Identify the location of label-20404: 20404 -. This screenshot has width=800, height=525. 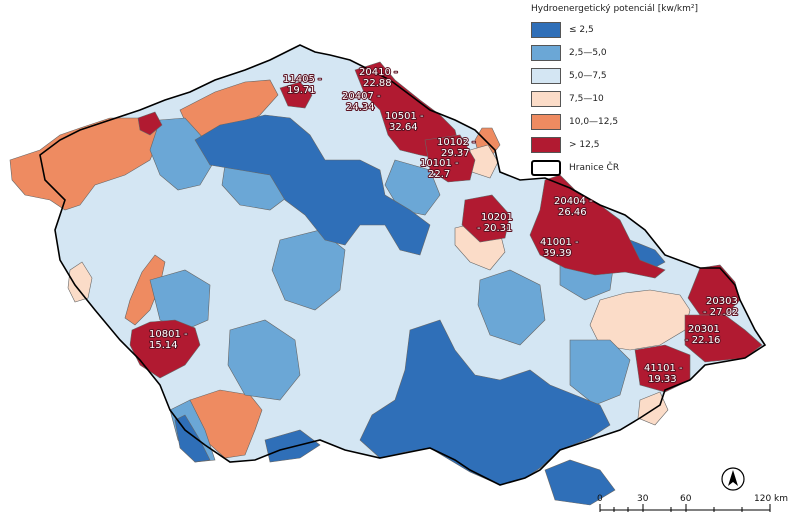
(573, 201).